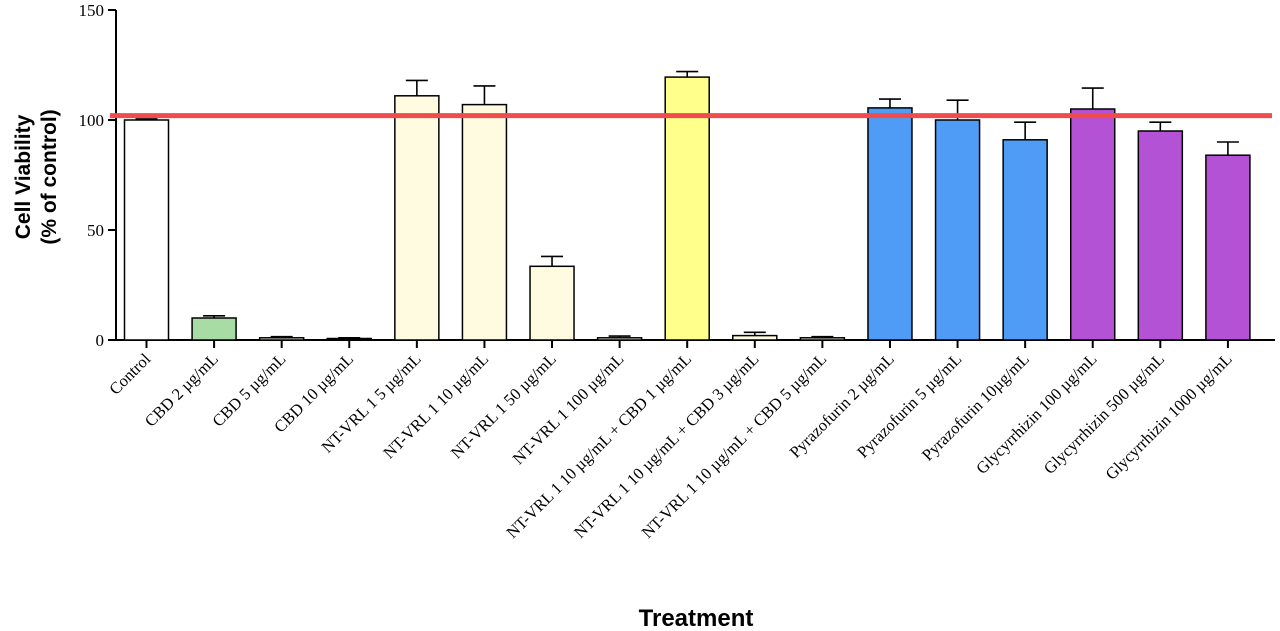 The height and width of the screenshot is (631, 1280). What do you see at coordinates (696, 618) in the screenshot?
I see `x-axis-label: Treatment` at bounding box center [696, 618].